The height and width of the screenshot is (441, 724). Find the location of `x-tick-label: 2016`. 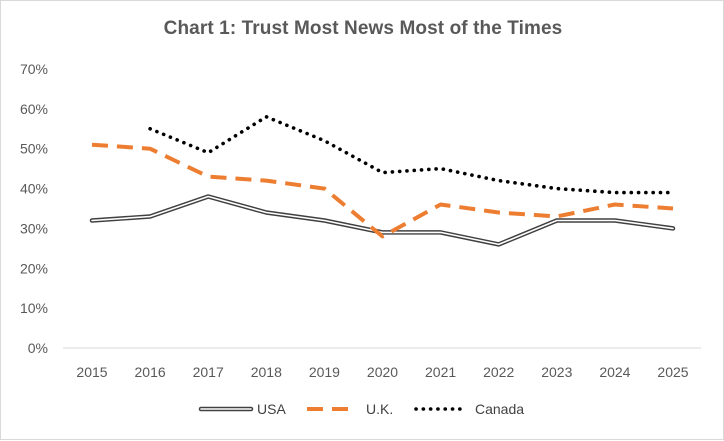

x-tick-label: 2016 is located at coordinates (150, 372).